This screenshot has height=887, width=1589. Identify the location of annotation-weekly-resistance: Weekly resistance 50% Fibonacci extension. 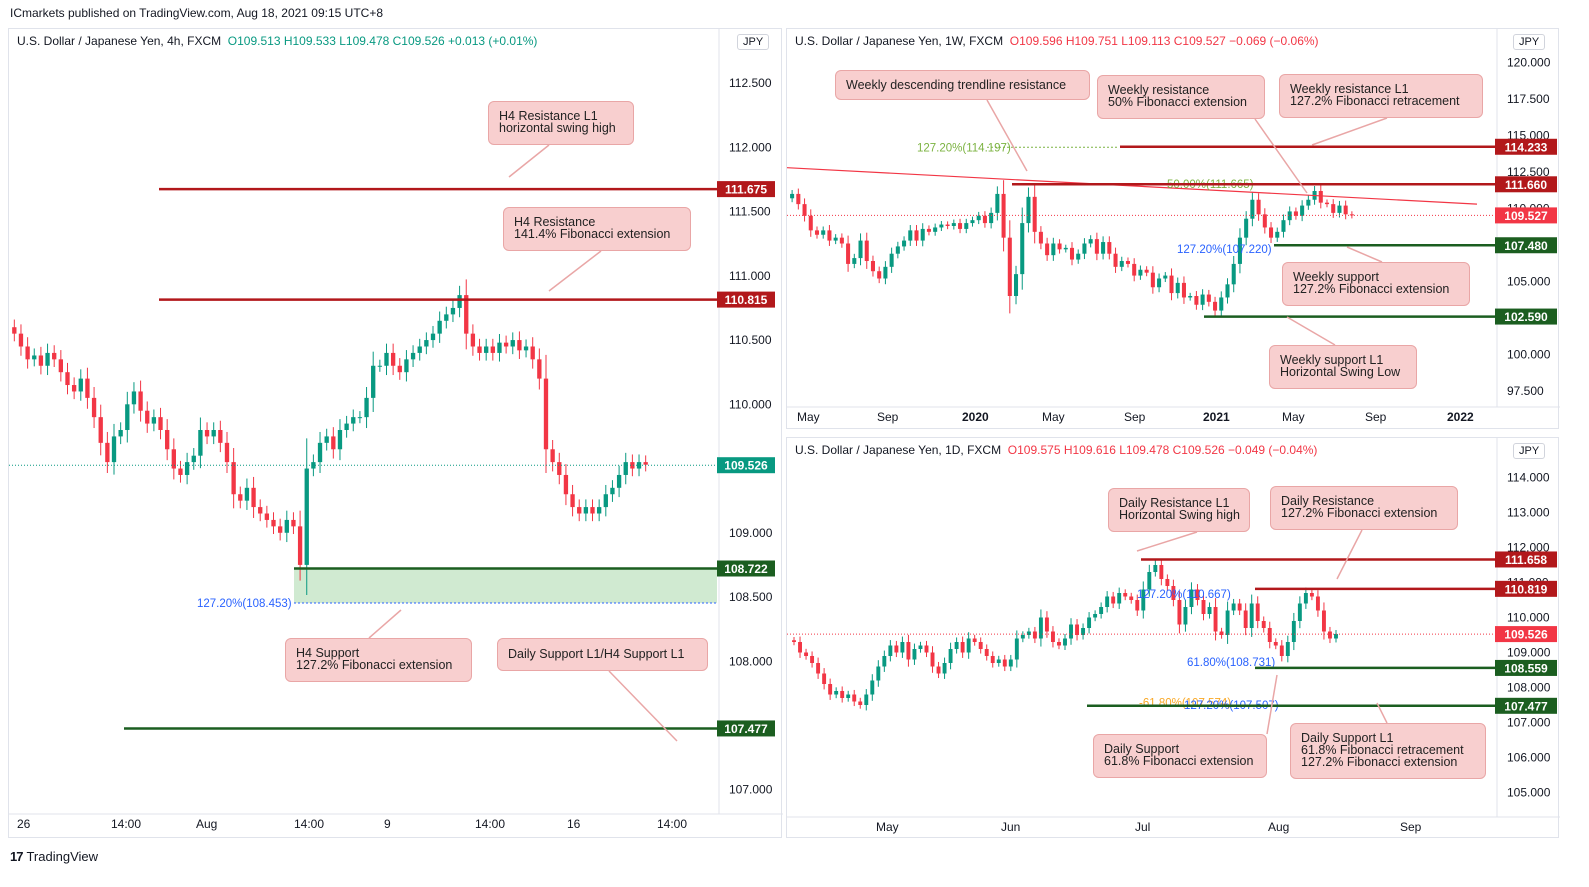
(1181, 97).